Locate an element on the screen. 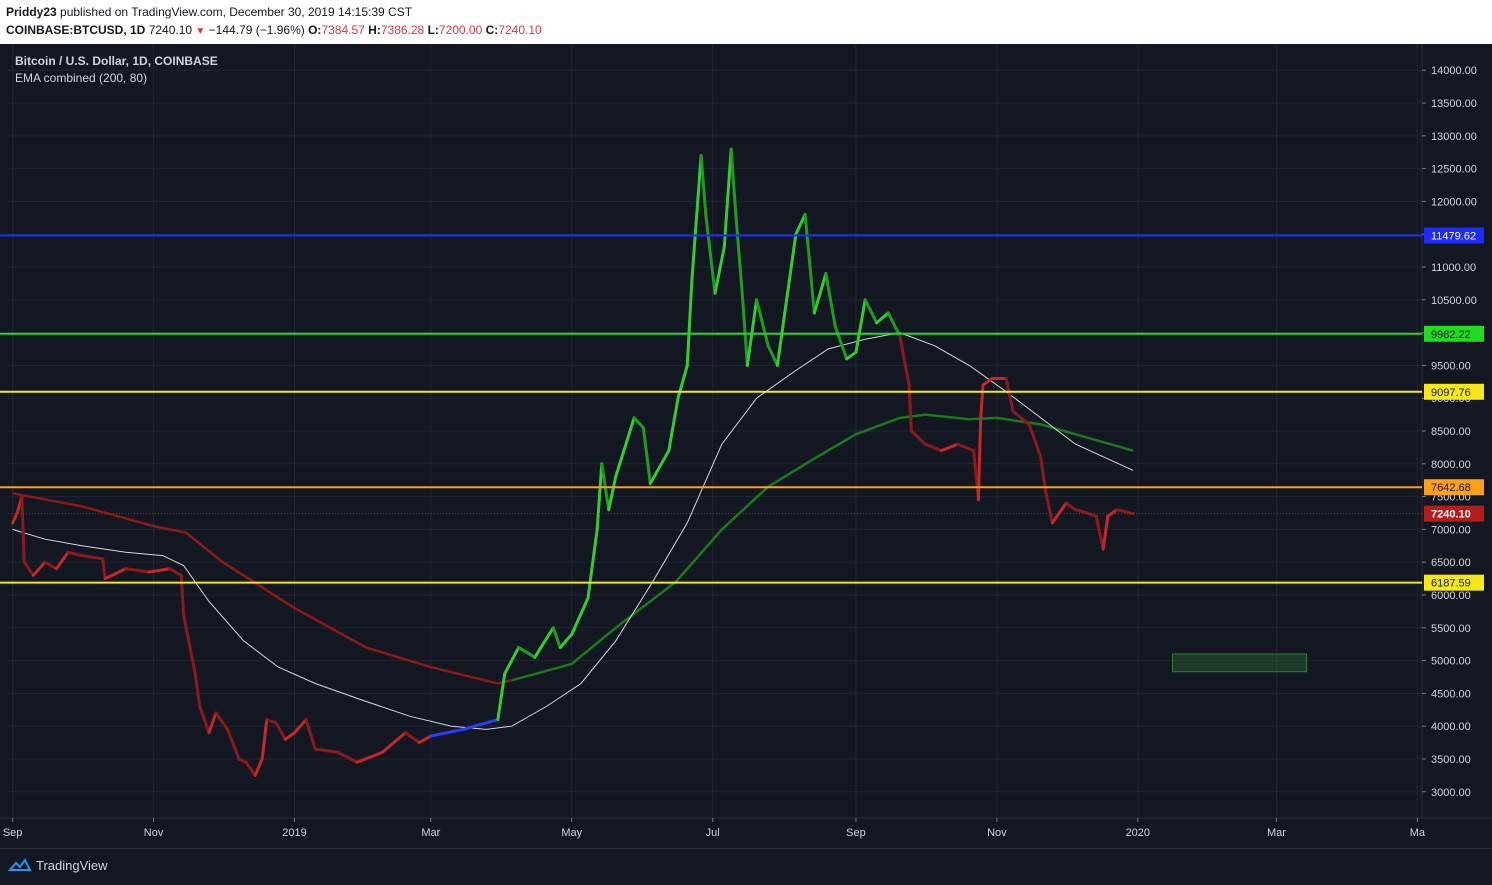 The width and height of the screenshot is (1492, 885). y-tick-label: 8500.00 is located at coordinates (1451, 432).